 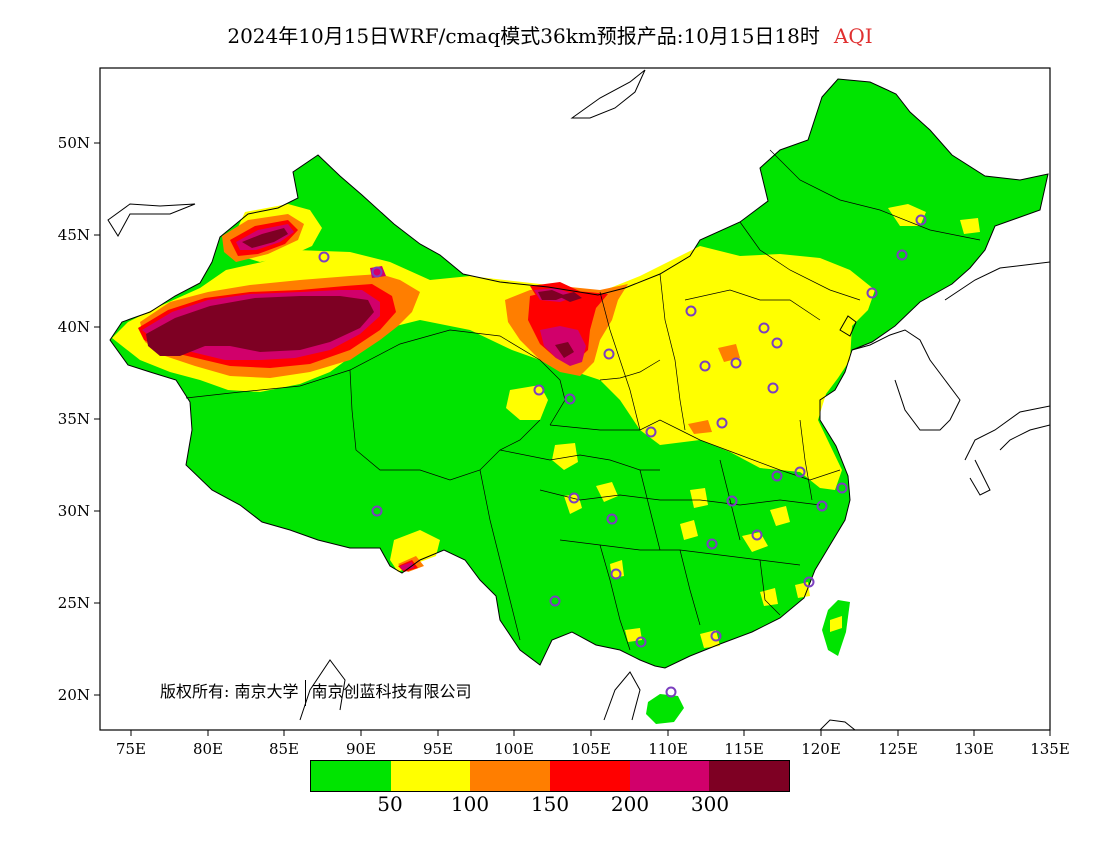 What do you see at coordinates (821, 749) in the screenshot?
I see `lon-label: 120E` at bounding box center [821, 749].